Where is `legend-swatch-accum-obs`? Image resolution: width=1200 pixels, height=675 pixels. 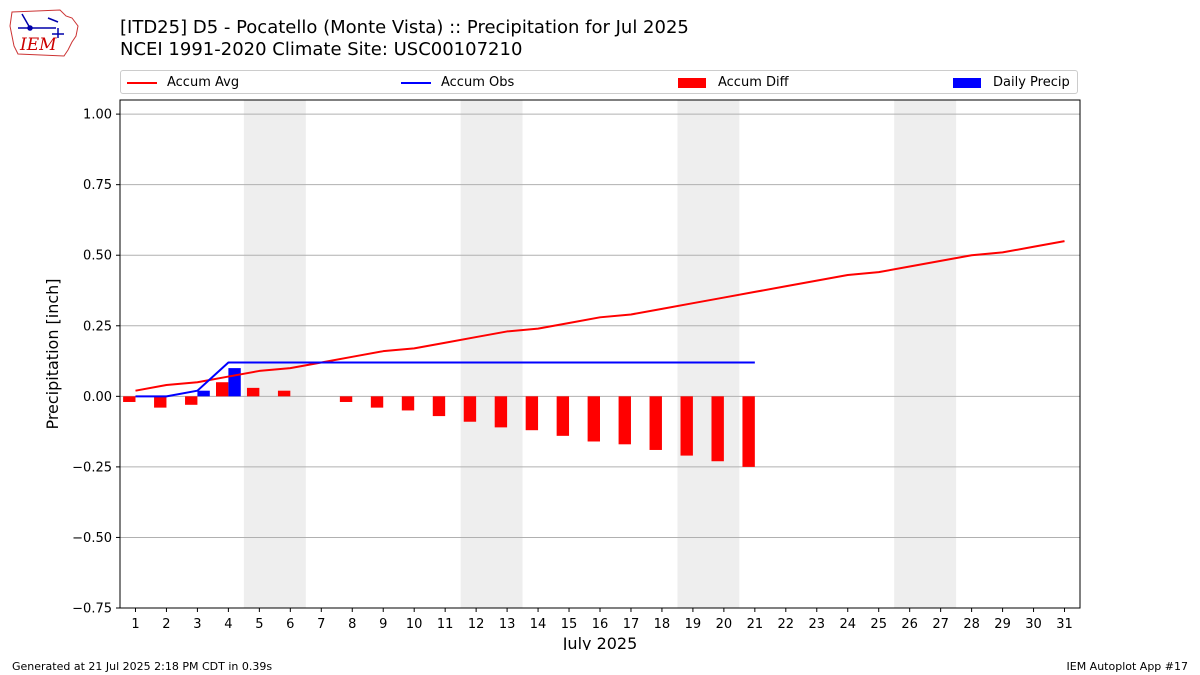 legend-swatch-accum-obs is located at coordinates (416, 83).